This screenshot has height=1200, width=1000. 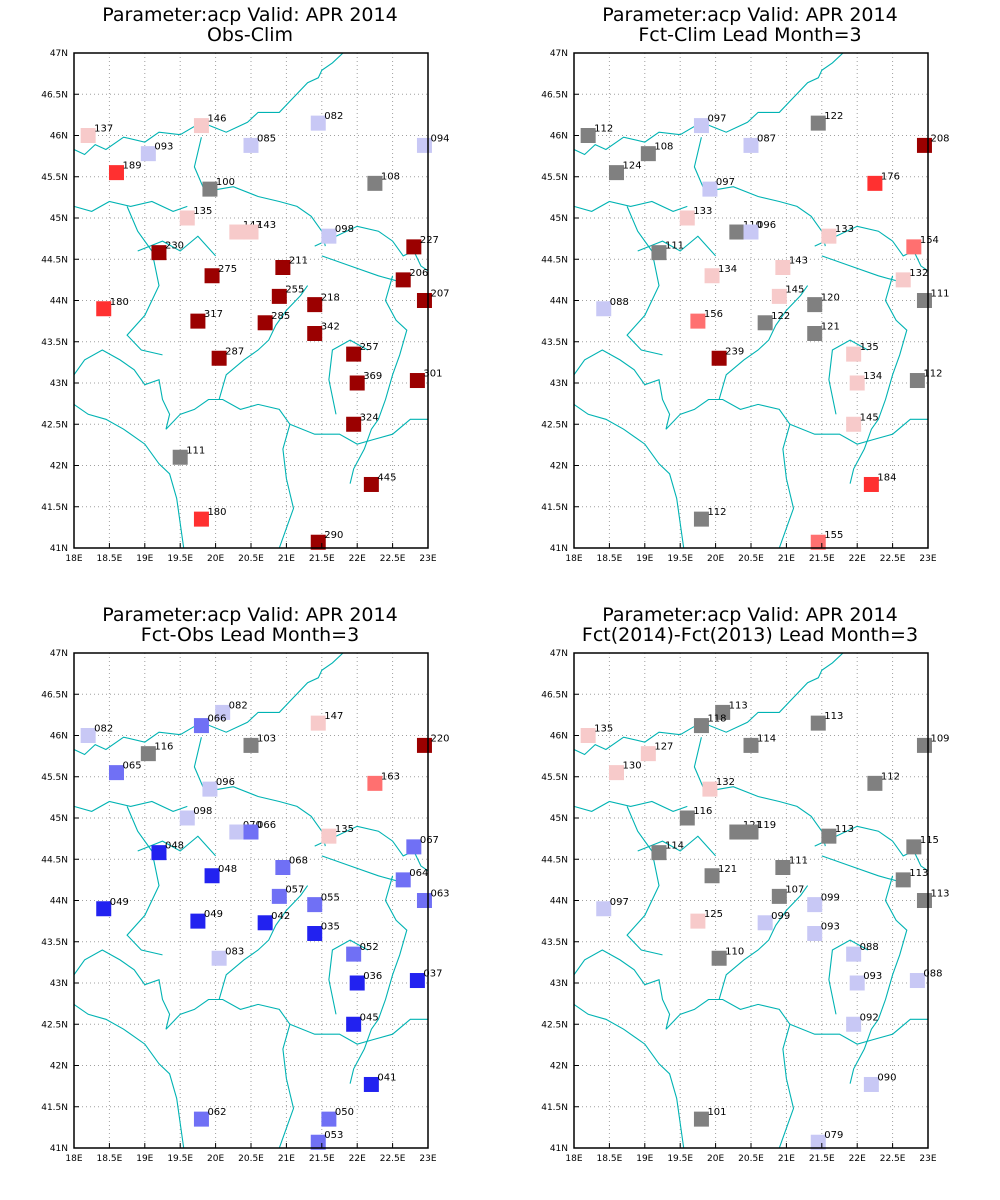 I want to click on lon-tick-label: 22E, so click(x=357, y=1159).